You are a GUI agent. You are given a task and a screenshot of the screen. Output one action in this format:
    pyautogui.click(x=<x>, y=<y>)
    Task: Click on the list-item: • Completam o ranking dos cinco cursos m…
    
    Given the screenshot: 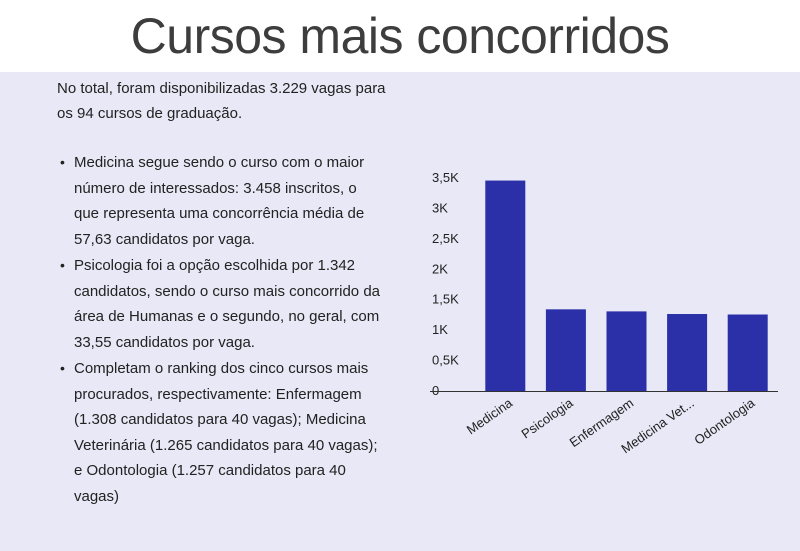 What is the action you would take?
    pyautogui.click(x=220, y=432)
    